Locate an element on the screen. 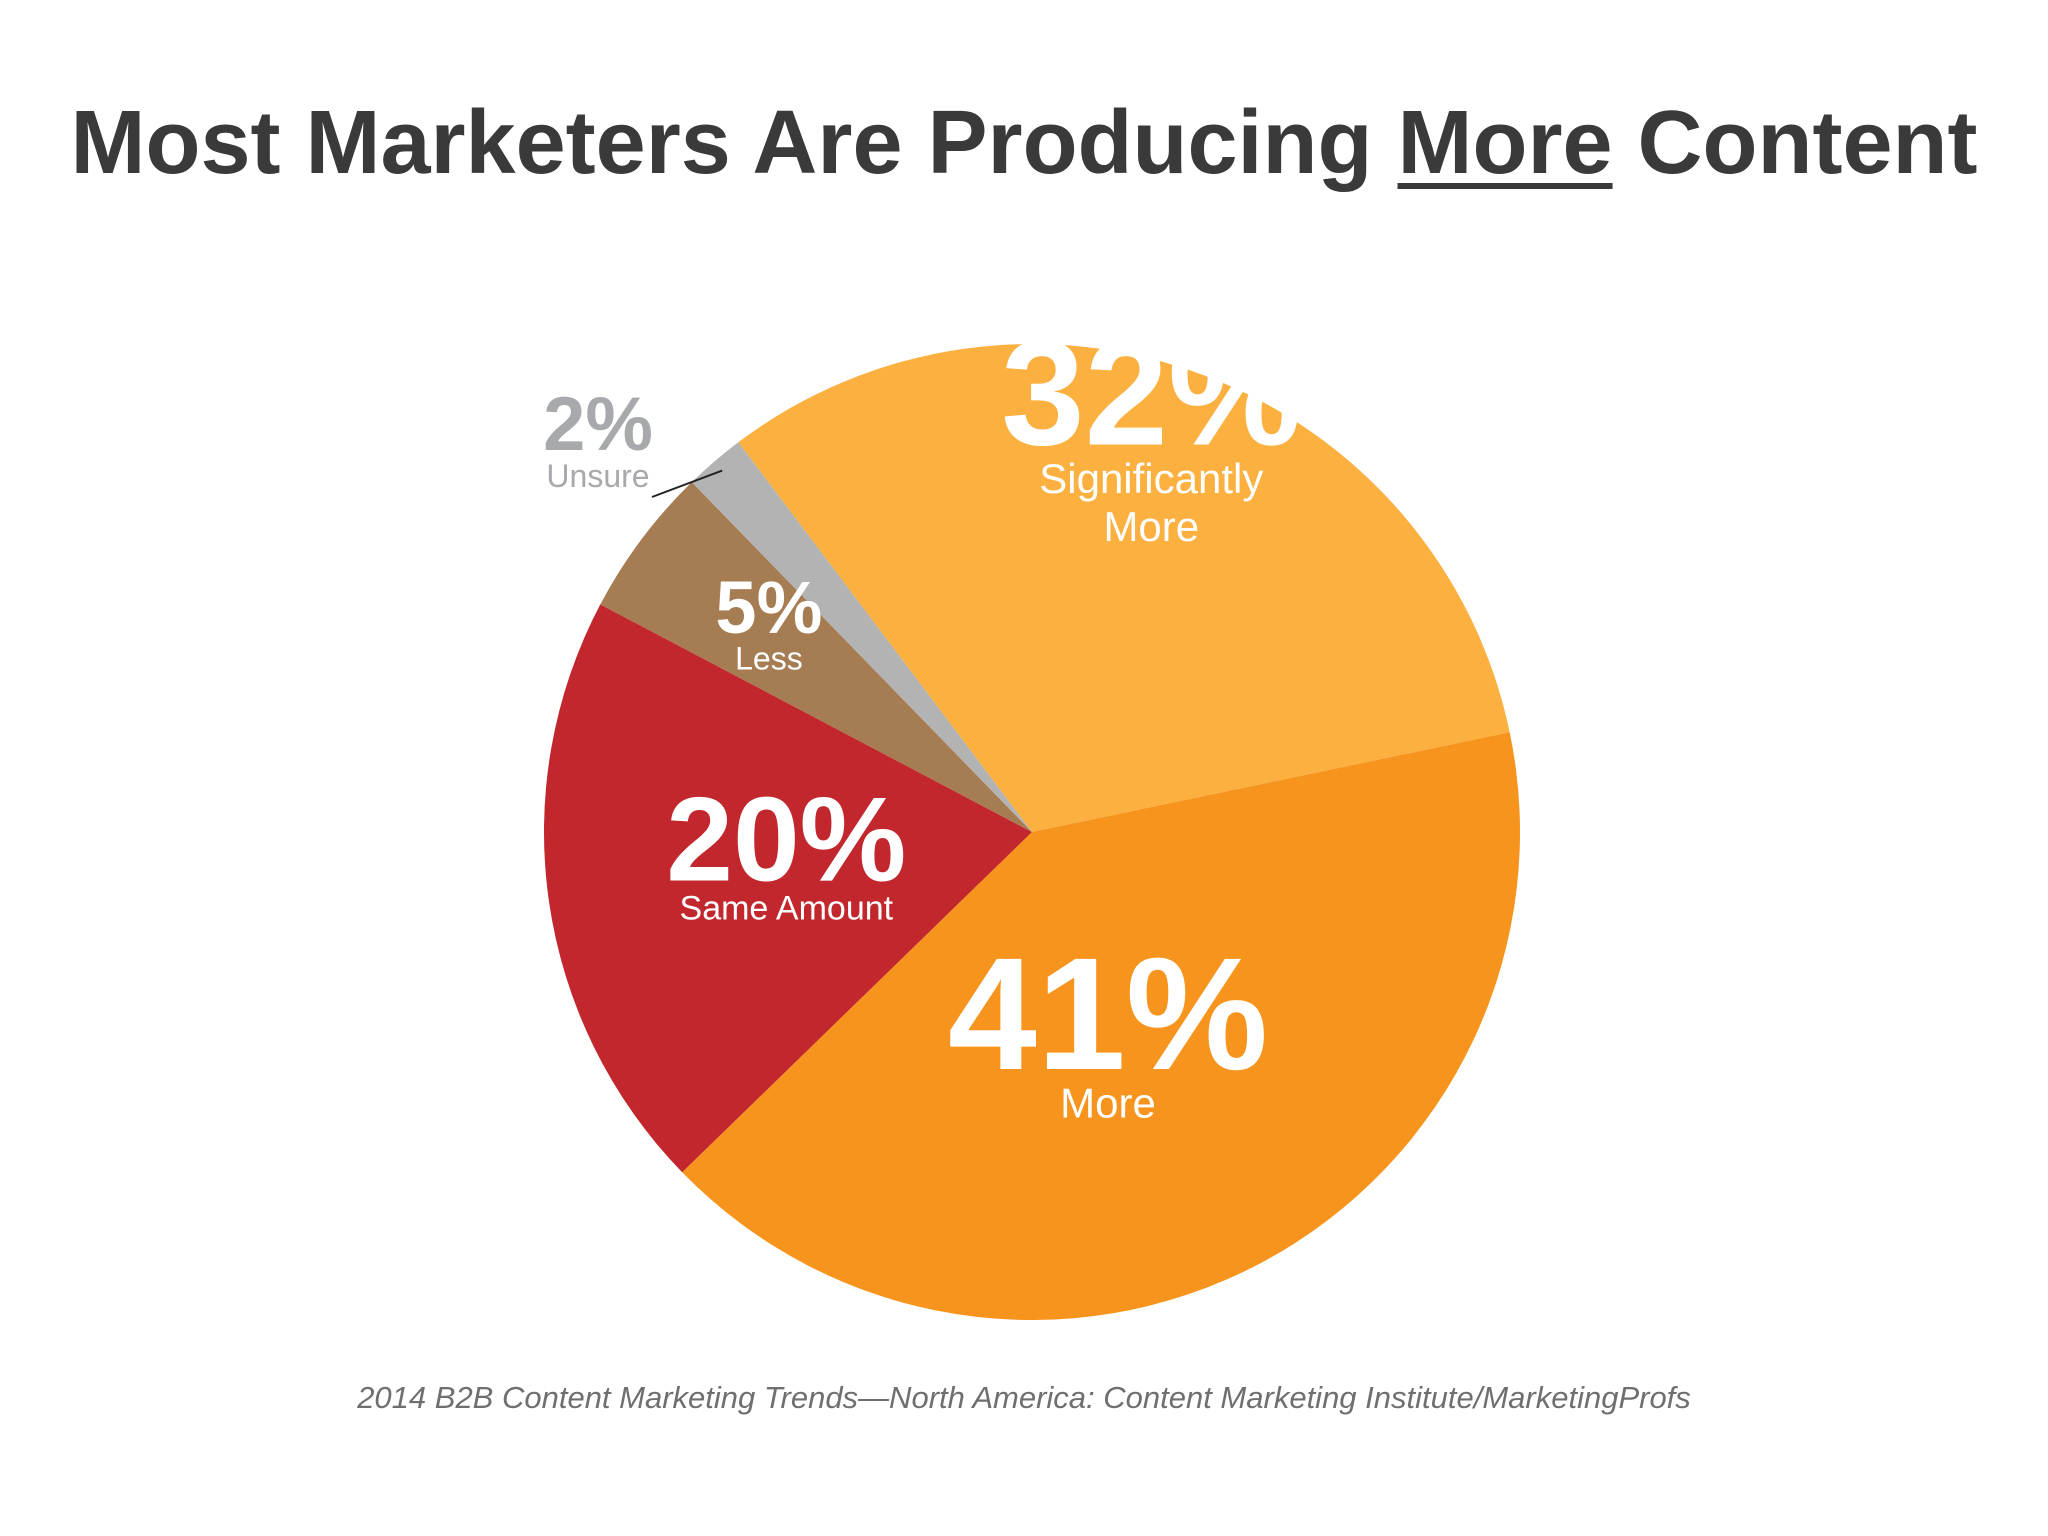 Image resolution: width=2048 pixels, height=1536 pixels. leader-line-unsure is located at coordinates (687, 483).